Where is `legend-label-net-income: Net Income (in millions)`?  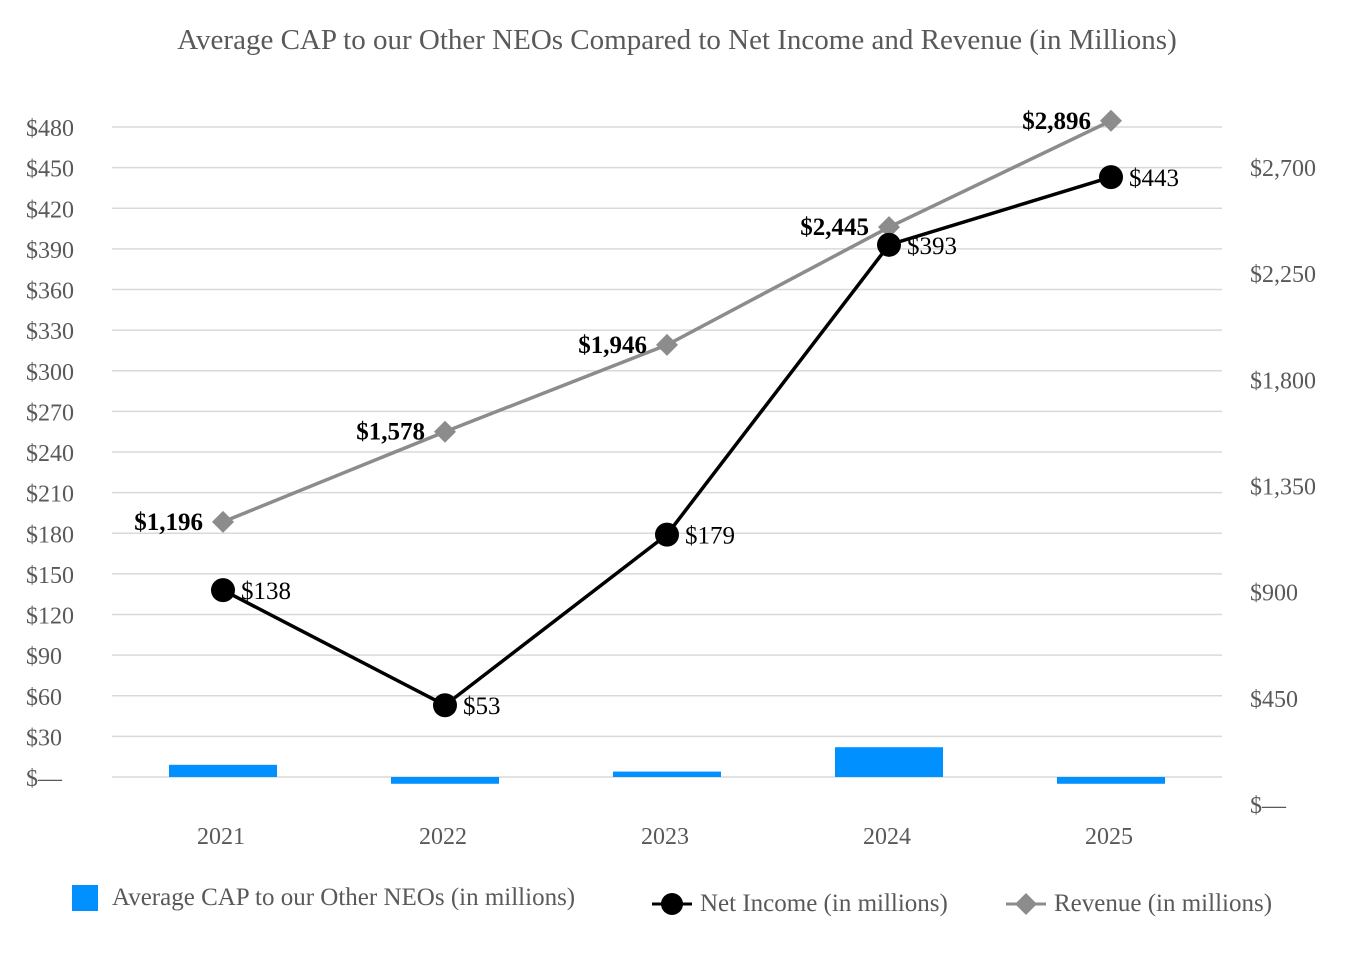
legend-label-net-income: Net Income (in millions) is located at coordinates (824, 903).